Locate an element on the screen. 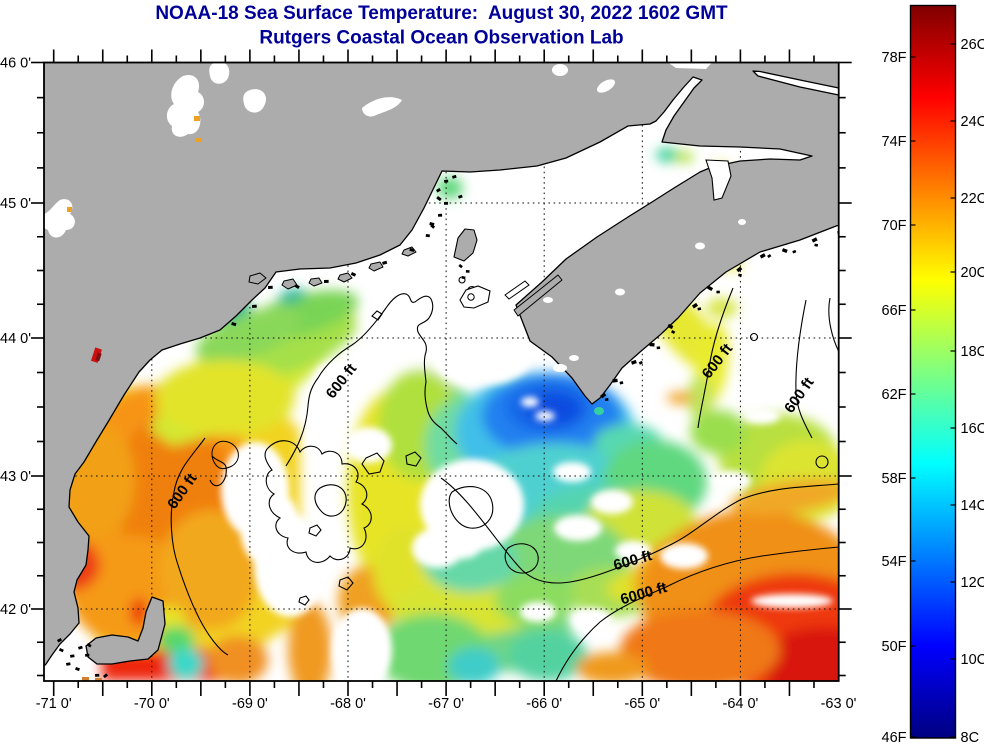 This screenshot has width=984, height=754. svg-text: 54F is located at coordinates (894, 562).